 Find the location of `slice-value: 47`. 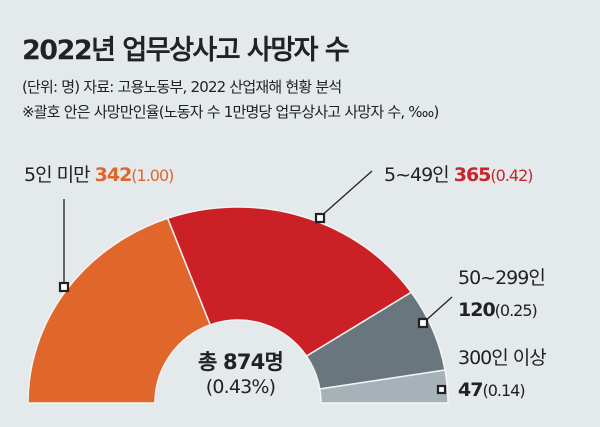

slice-value: 47 is located at coordinates (470, 390).